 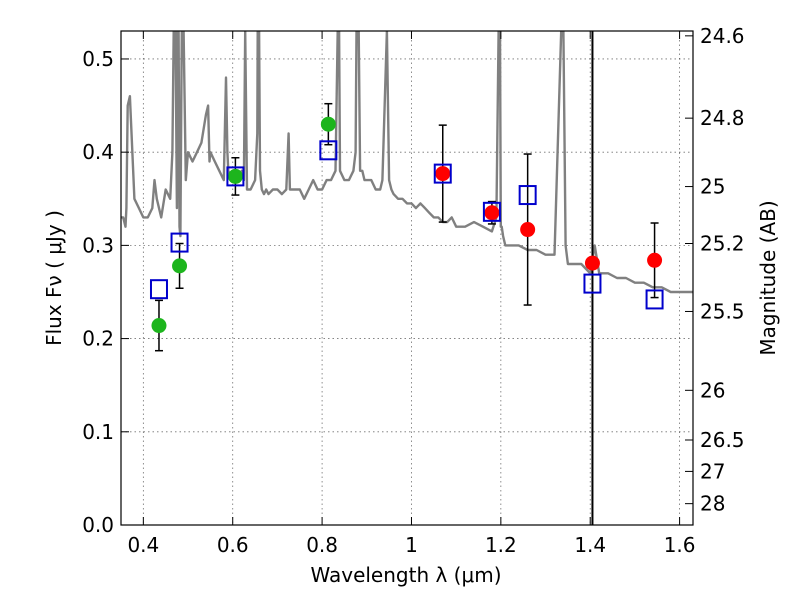 I want to click on right-tick-label: 25, so click(x=712, y=187).